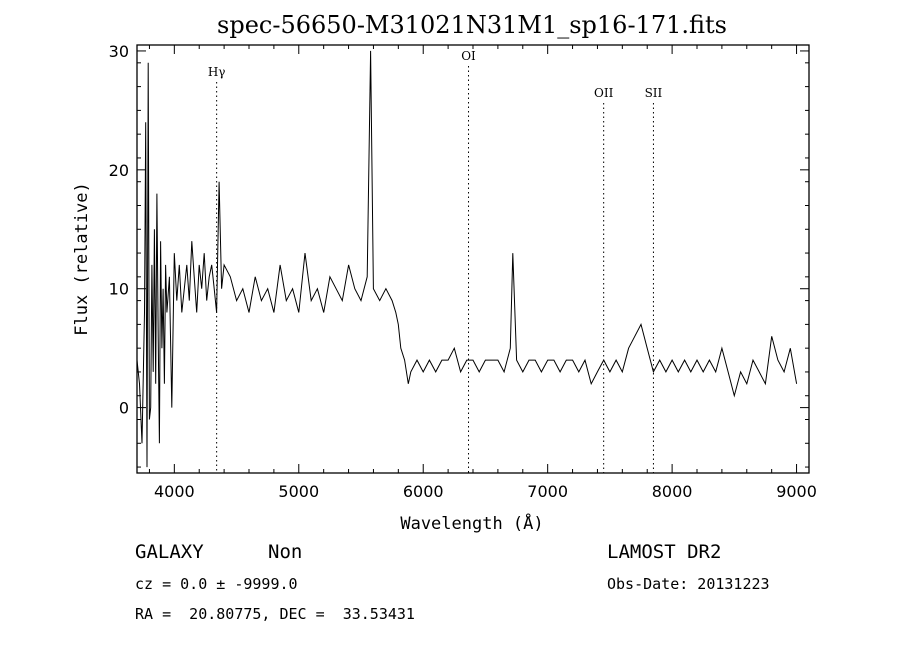 This screenshot has width=900, height=650. I want to click on spectral-line-label: SII, so click(654, 93).